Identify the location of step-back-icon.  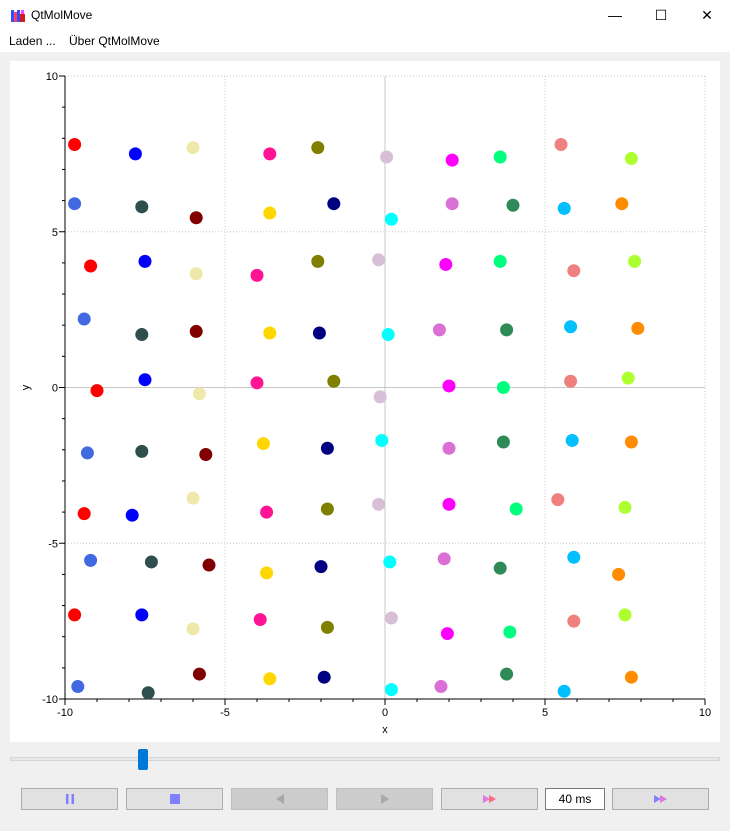
(279, 799).